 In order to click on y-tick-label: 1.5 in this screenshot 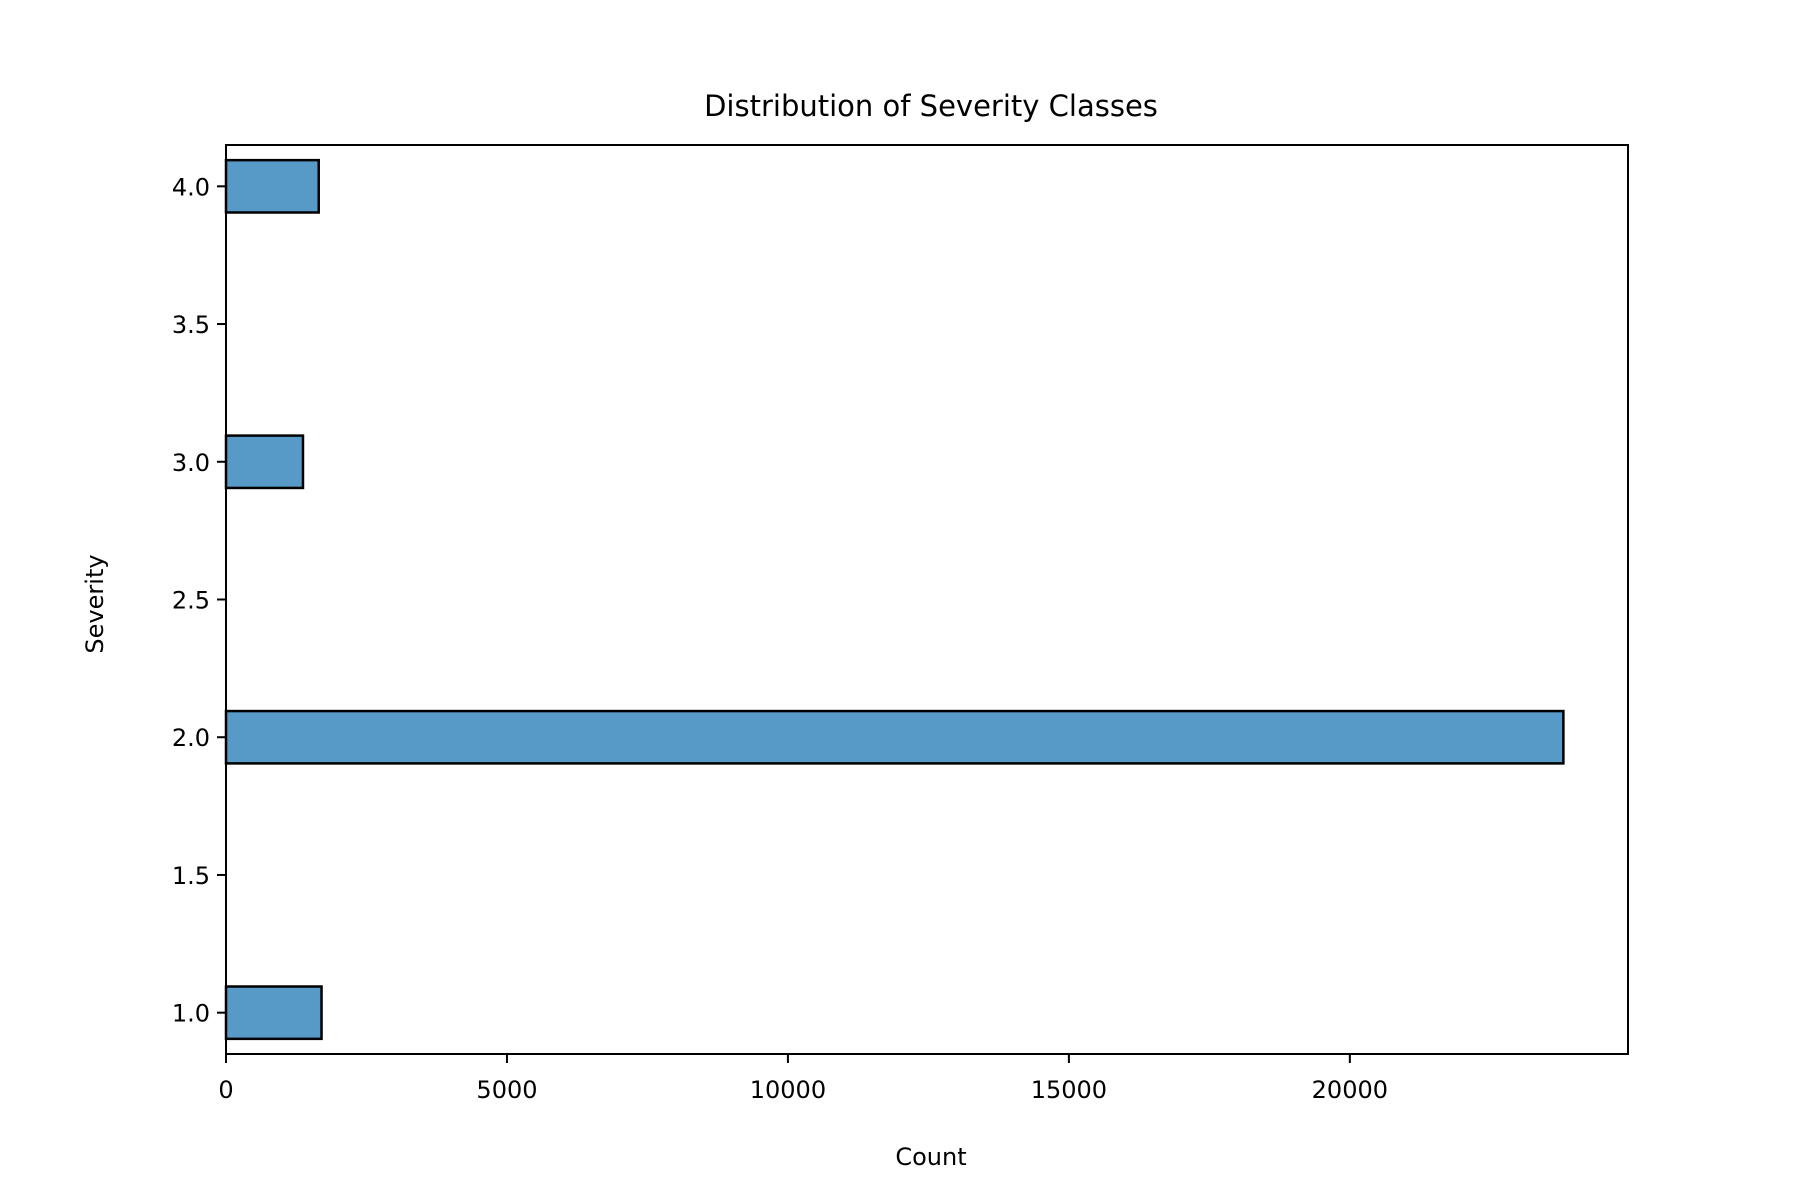, I will do `click(191, 876)`.